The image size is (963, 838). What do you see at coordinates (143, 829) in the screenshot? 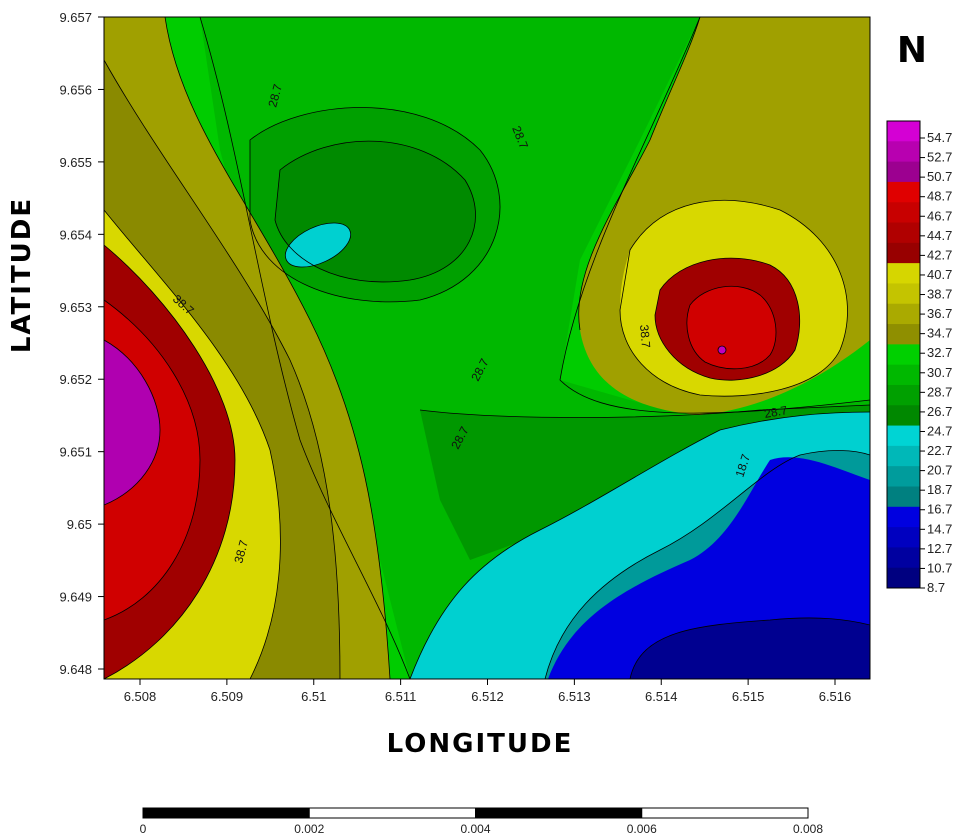
I see `scale-bar-label: 0` at bounding box center [143, 829].